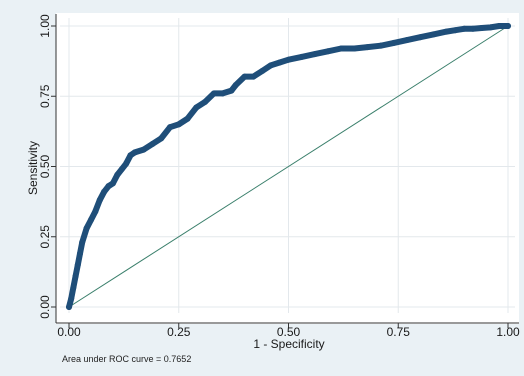 The image size is (524, 376). I want to click on y-tick-label: 0.50, so click(45, 166).